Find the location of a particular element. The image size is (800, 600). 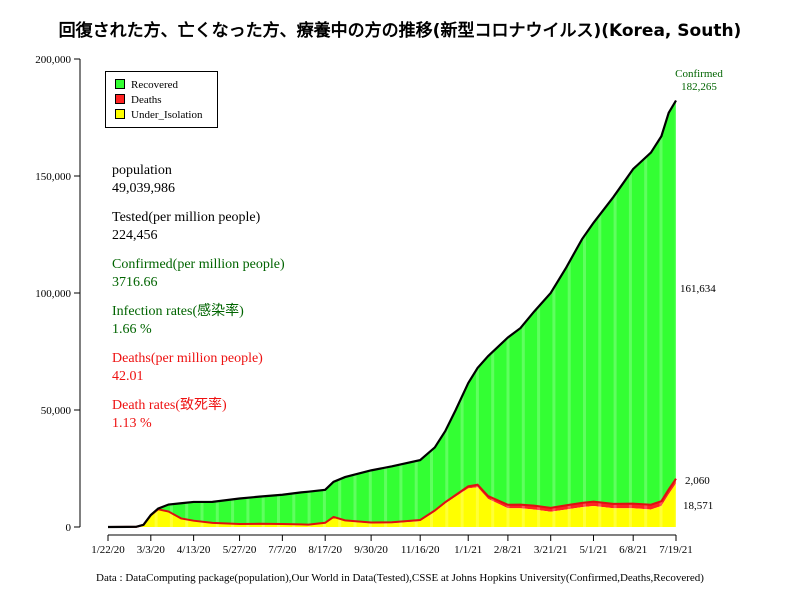

legend-label-under-isolation: Under_Isolation is located at coordinates (167, 115).